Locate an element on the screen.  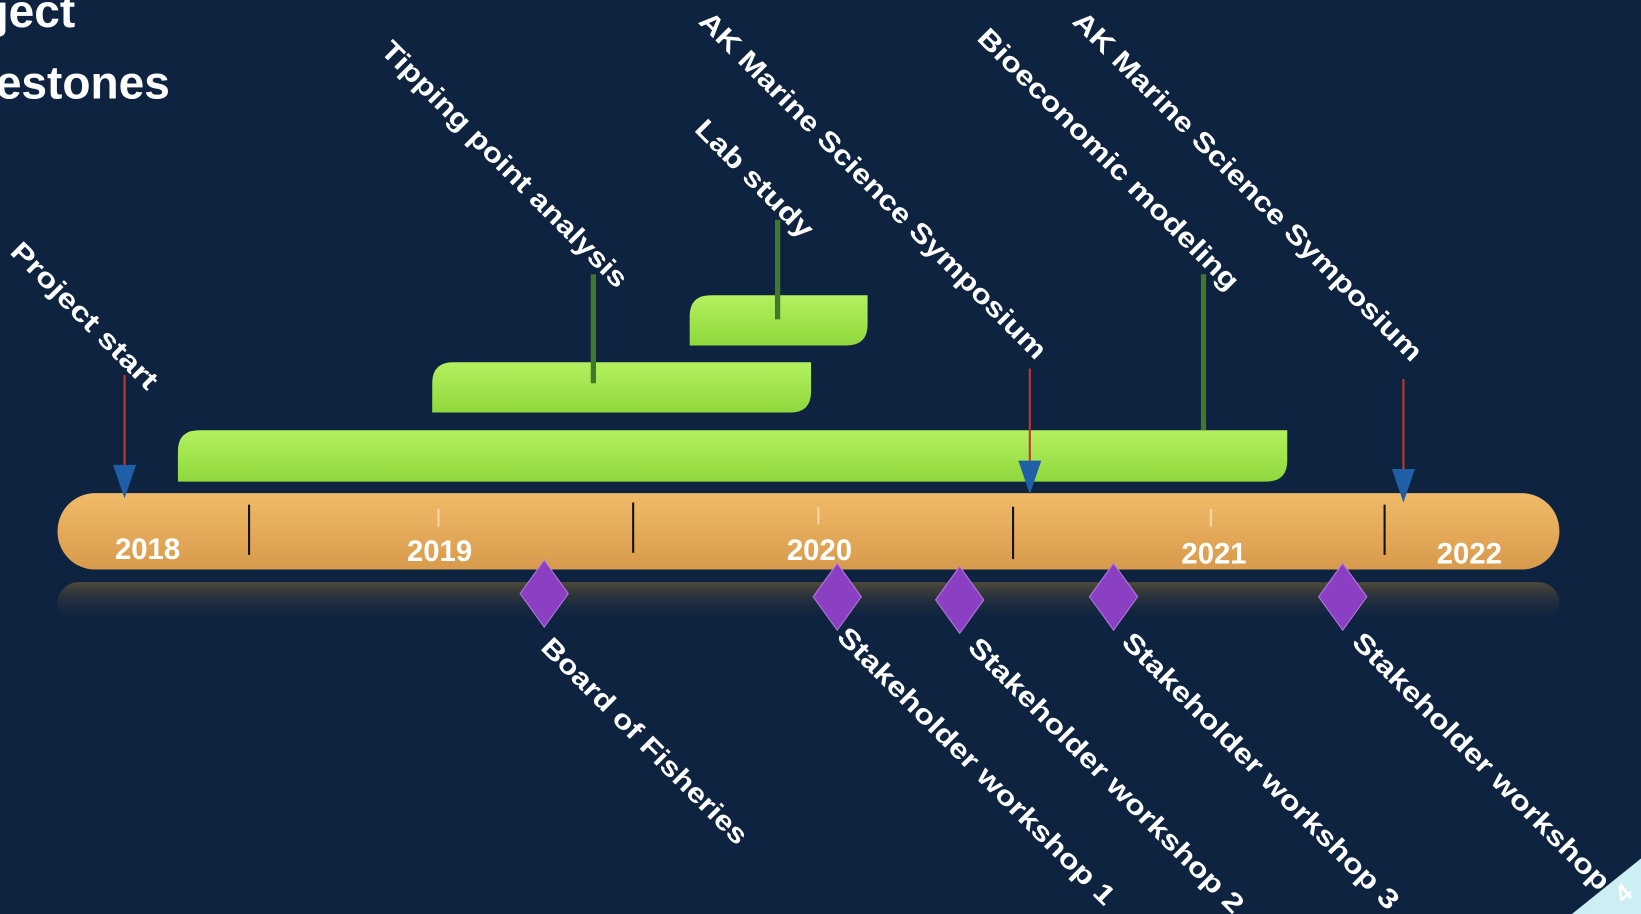
pointers is located at coordinates (764, 435).